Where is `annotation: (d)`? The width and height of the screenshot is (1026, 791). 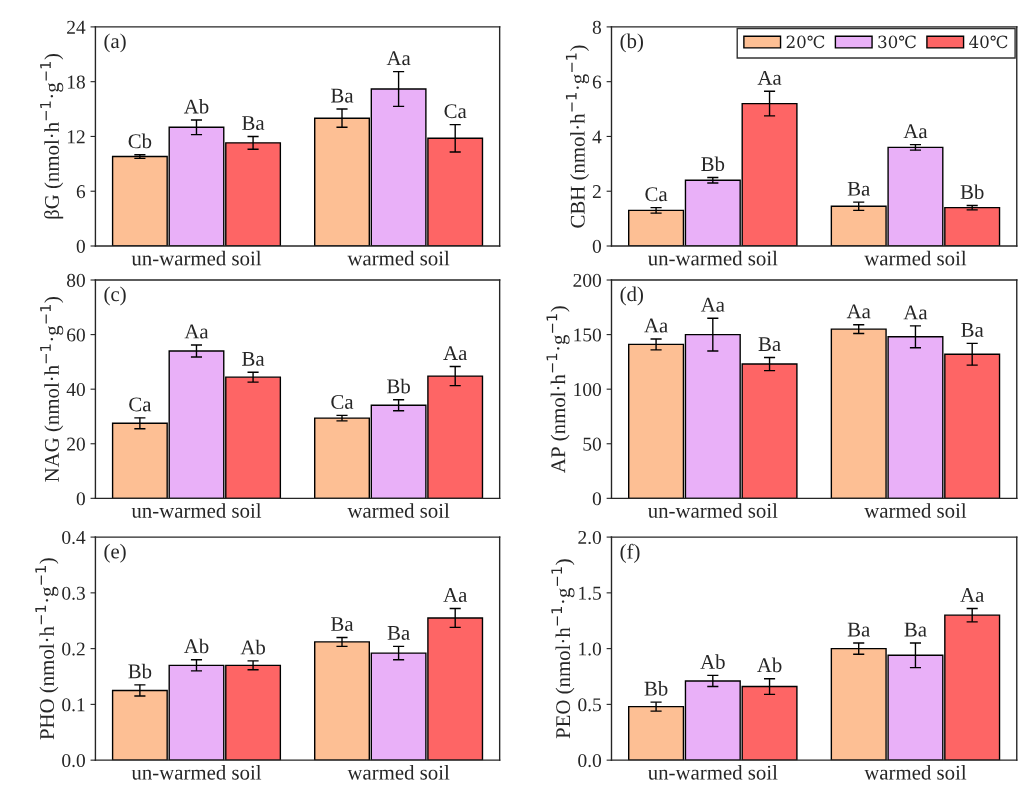
annotation: (d) is located at coordinates (631, 296).